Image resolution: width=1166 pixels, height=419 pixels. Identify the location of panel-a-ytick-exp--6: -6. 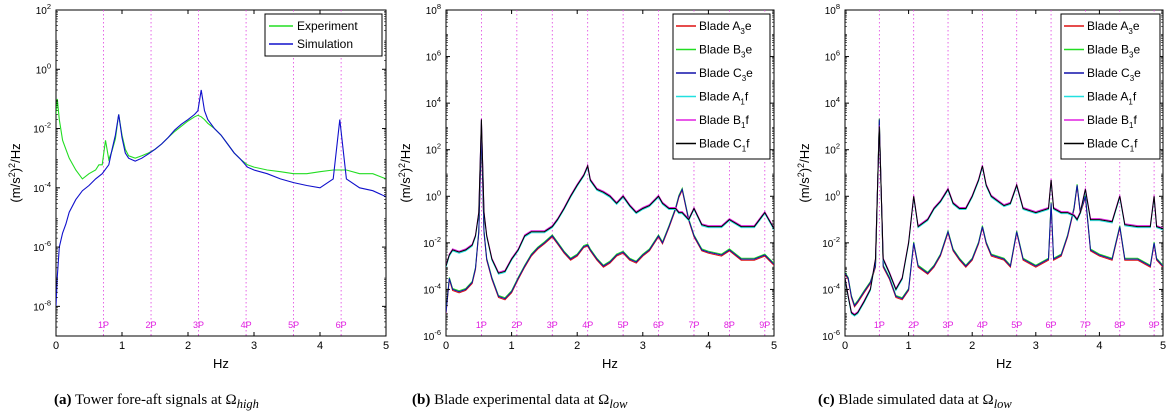
(47, 243).